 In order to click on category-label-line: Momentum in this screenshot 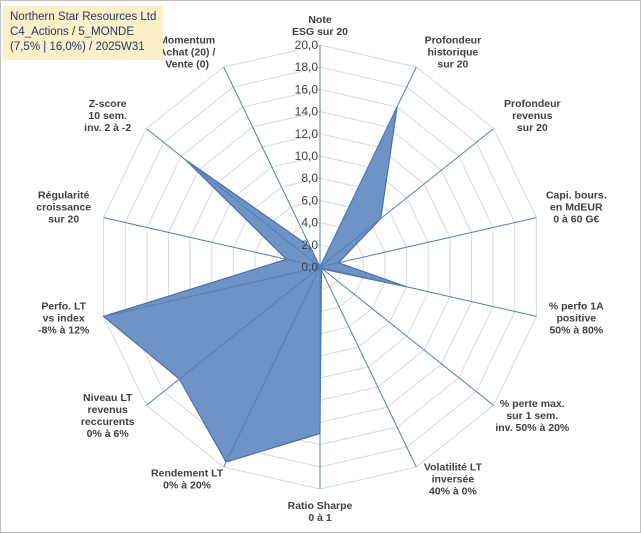, I will do `click(187, 41)`.